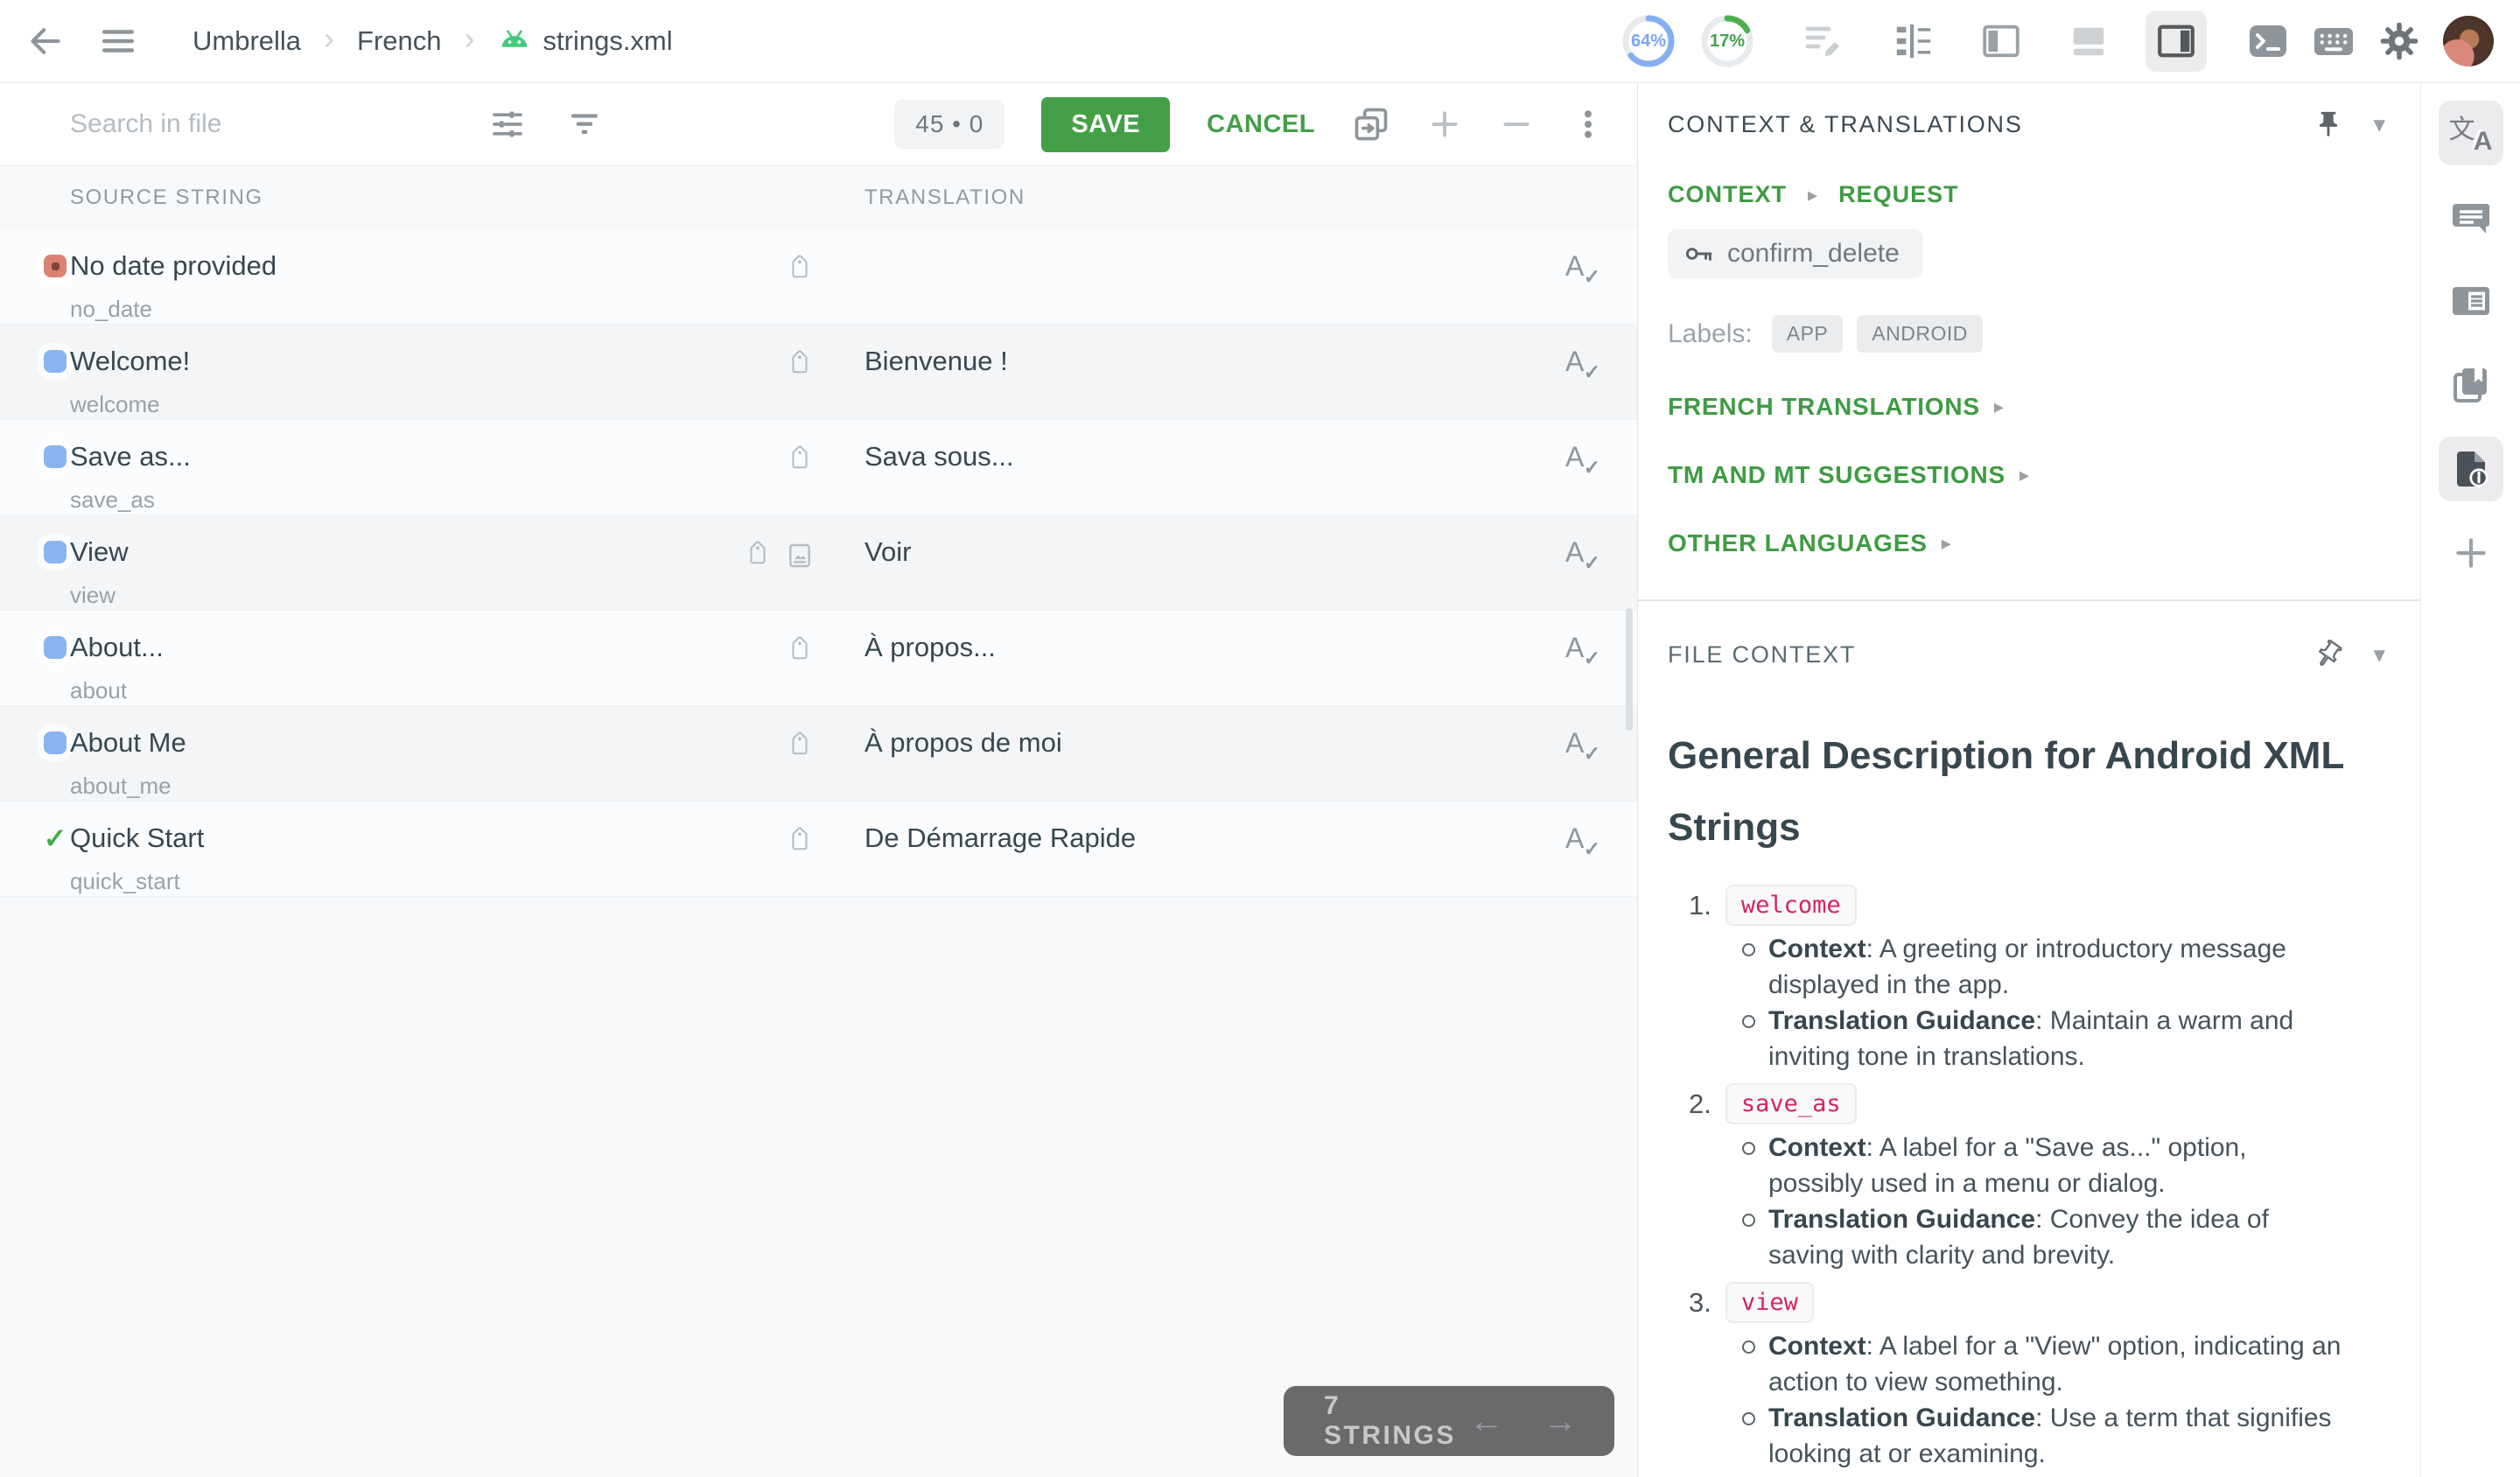 This screenshot has height=1477, width=2520. What do you see at coordinates (45, 41) in the screenshot?
I see `back-icon` at bounding box center [45, 41].